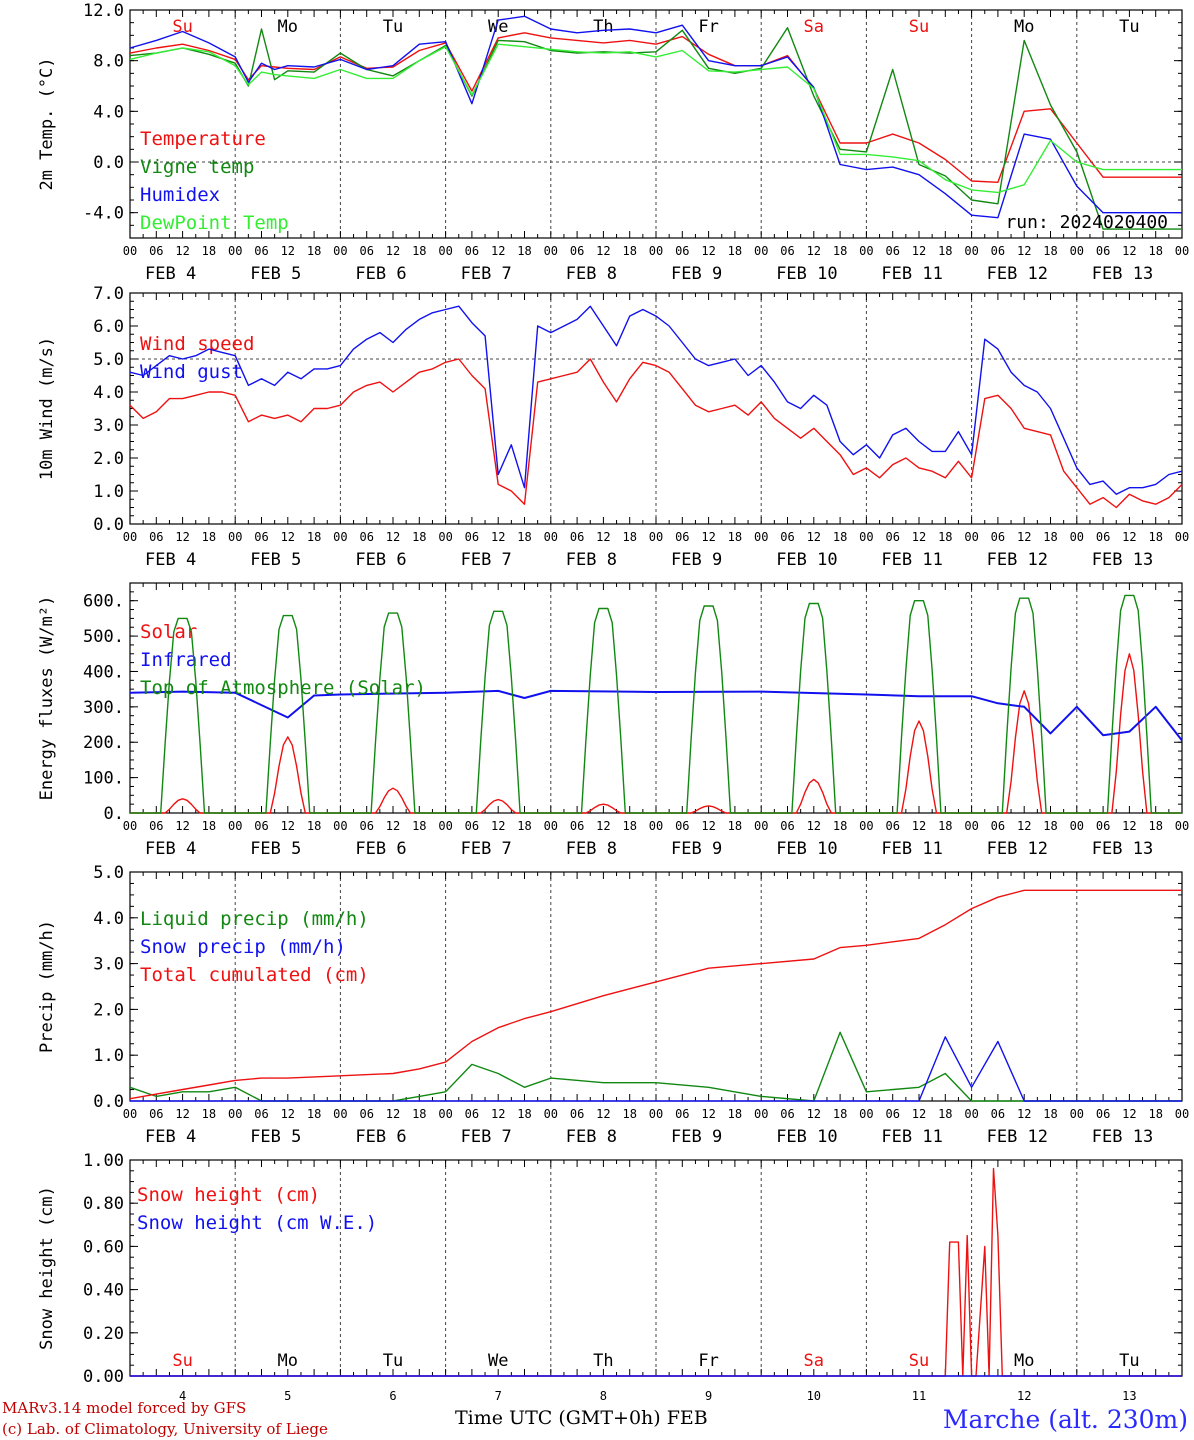 The image size is (1194, 1440). What do you see at coordinates (708, 27) in the screenshot?
I see `day-of-week-label: Fr` at bounding box center [708, 27].